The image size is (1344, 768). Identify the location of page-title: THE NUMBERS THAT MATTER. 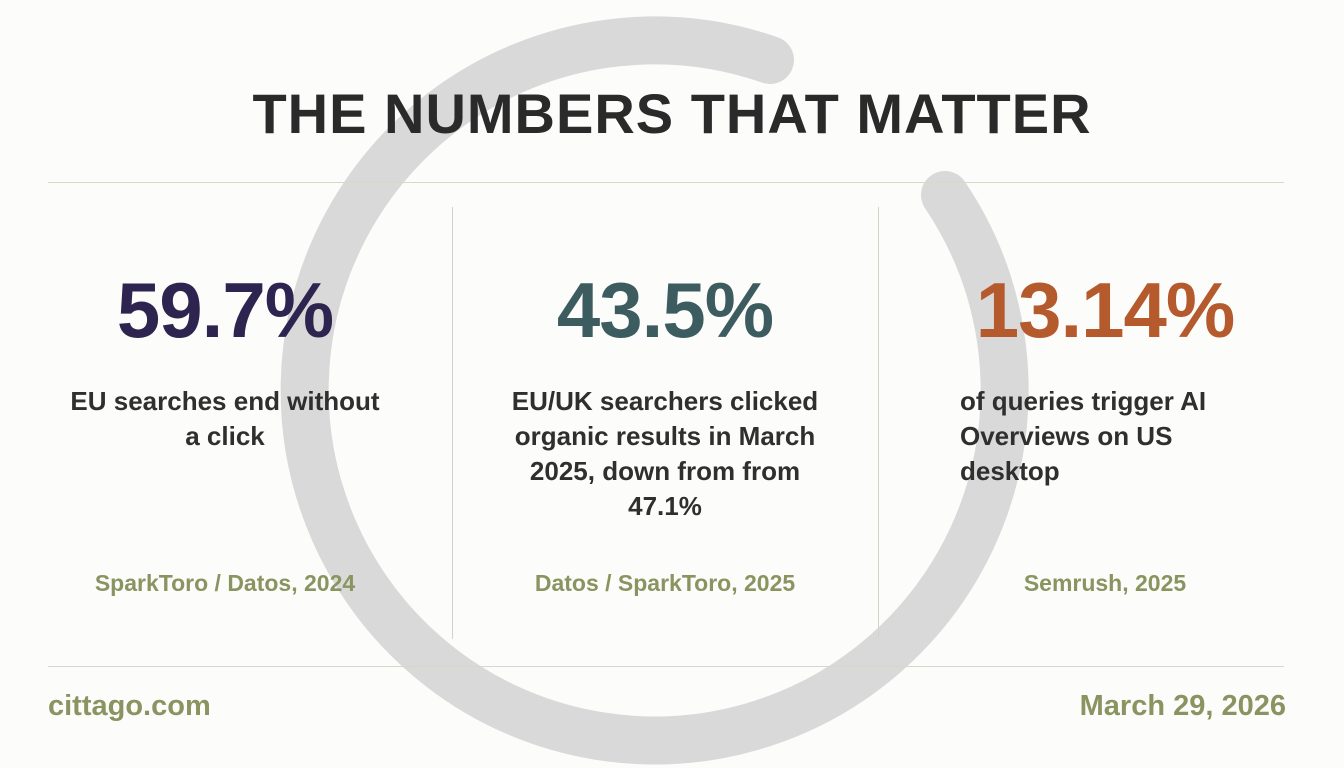
(672, 113).